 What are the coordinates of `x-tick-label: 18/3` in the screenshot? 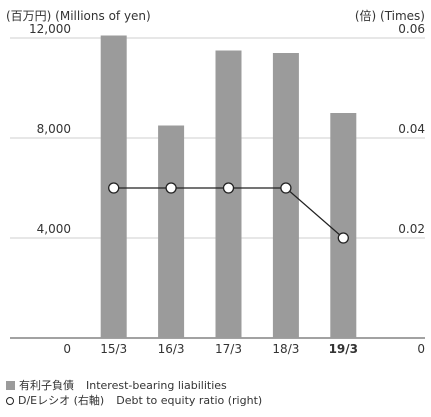 It's located at (285, 349).